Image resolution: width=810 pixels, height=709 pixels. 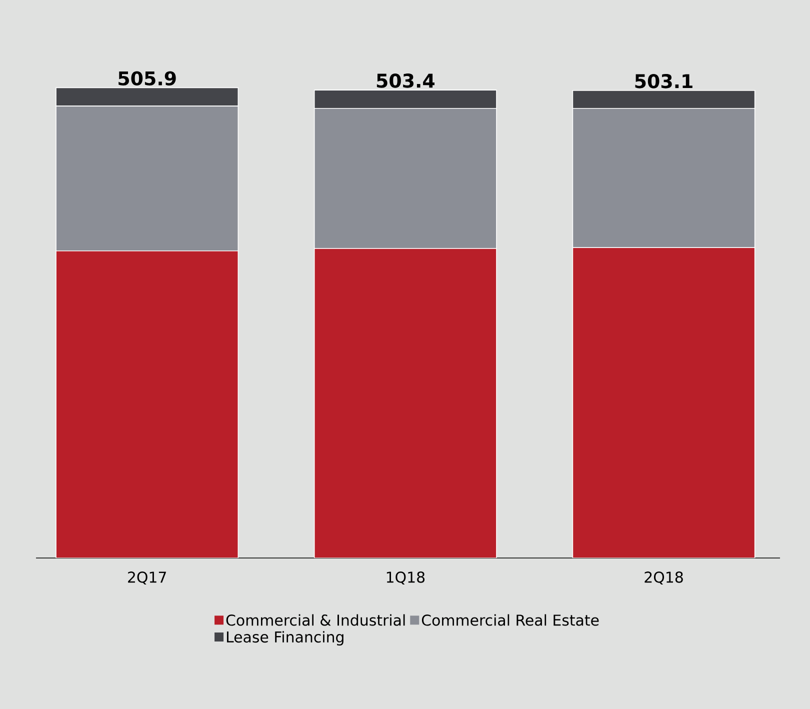 I want to click on x-tick-label: 2Q17, so click(x=147, y=578).